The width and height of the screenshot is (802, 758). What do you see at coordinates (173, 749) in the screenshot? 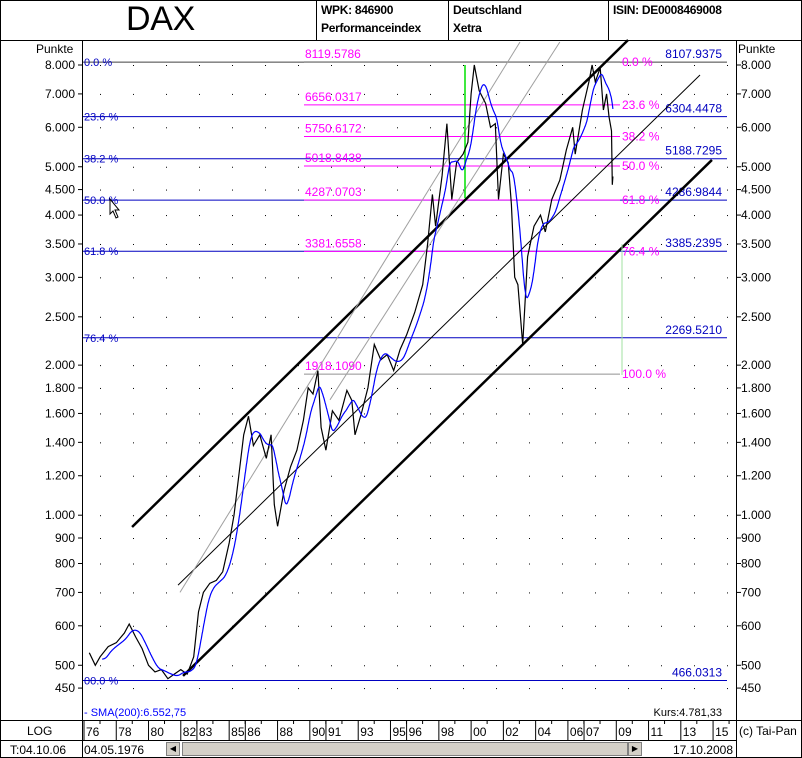
I see `scroll-left-button: ◀` at bounding box center [173, 749].